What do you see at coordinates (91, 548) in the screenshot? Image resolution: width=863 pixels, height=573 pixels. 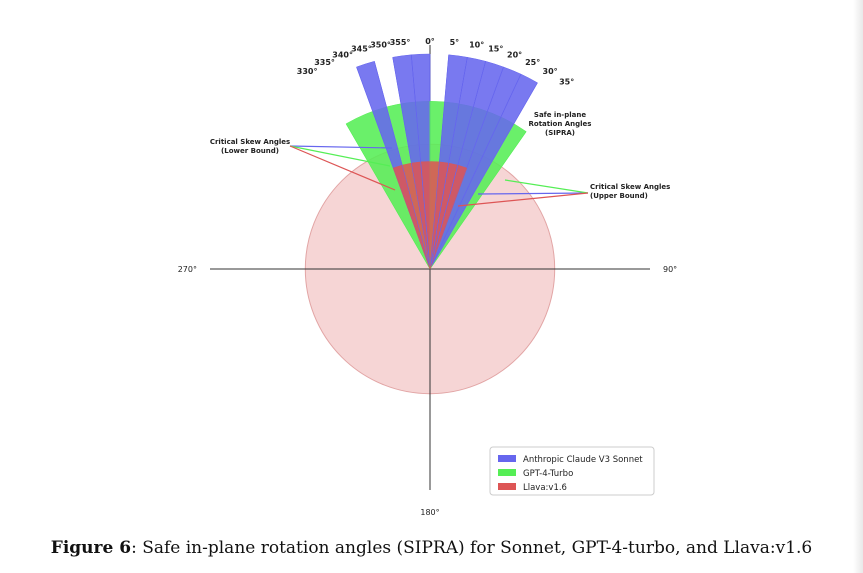 I see `caption-label: Figure 6` at bounding box center [91, 548].